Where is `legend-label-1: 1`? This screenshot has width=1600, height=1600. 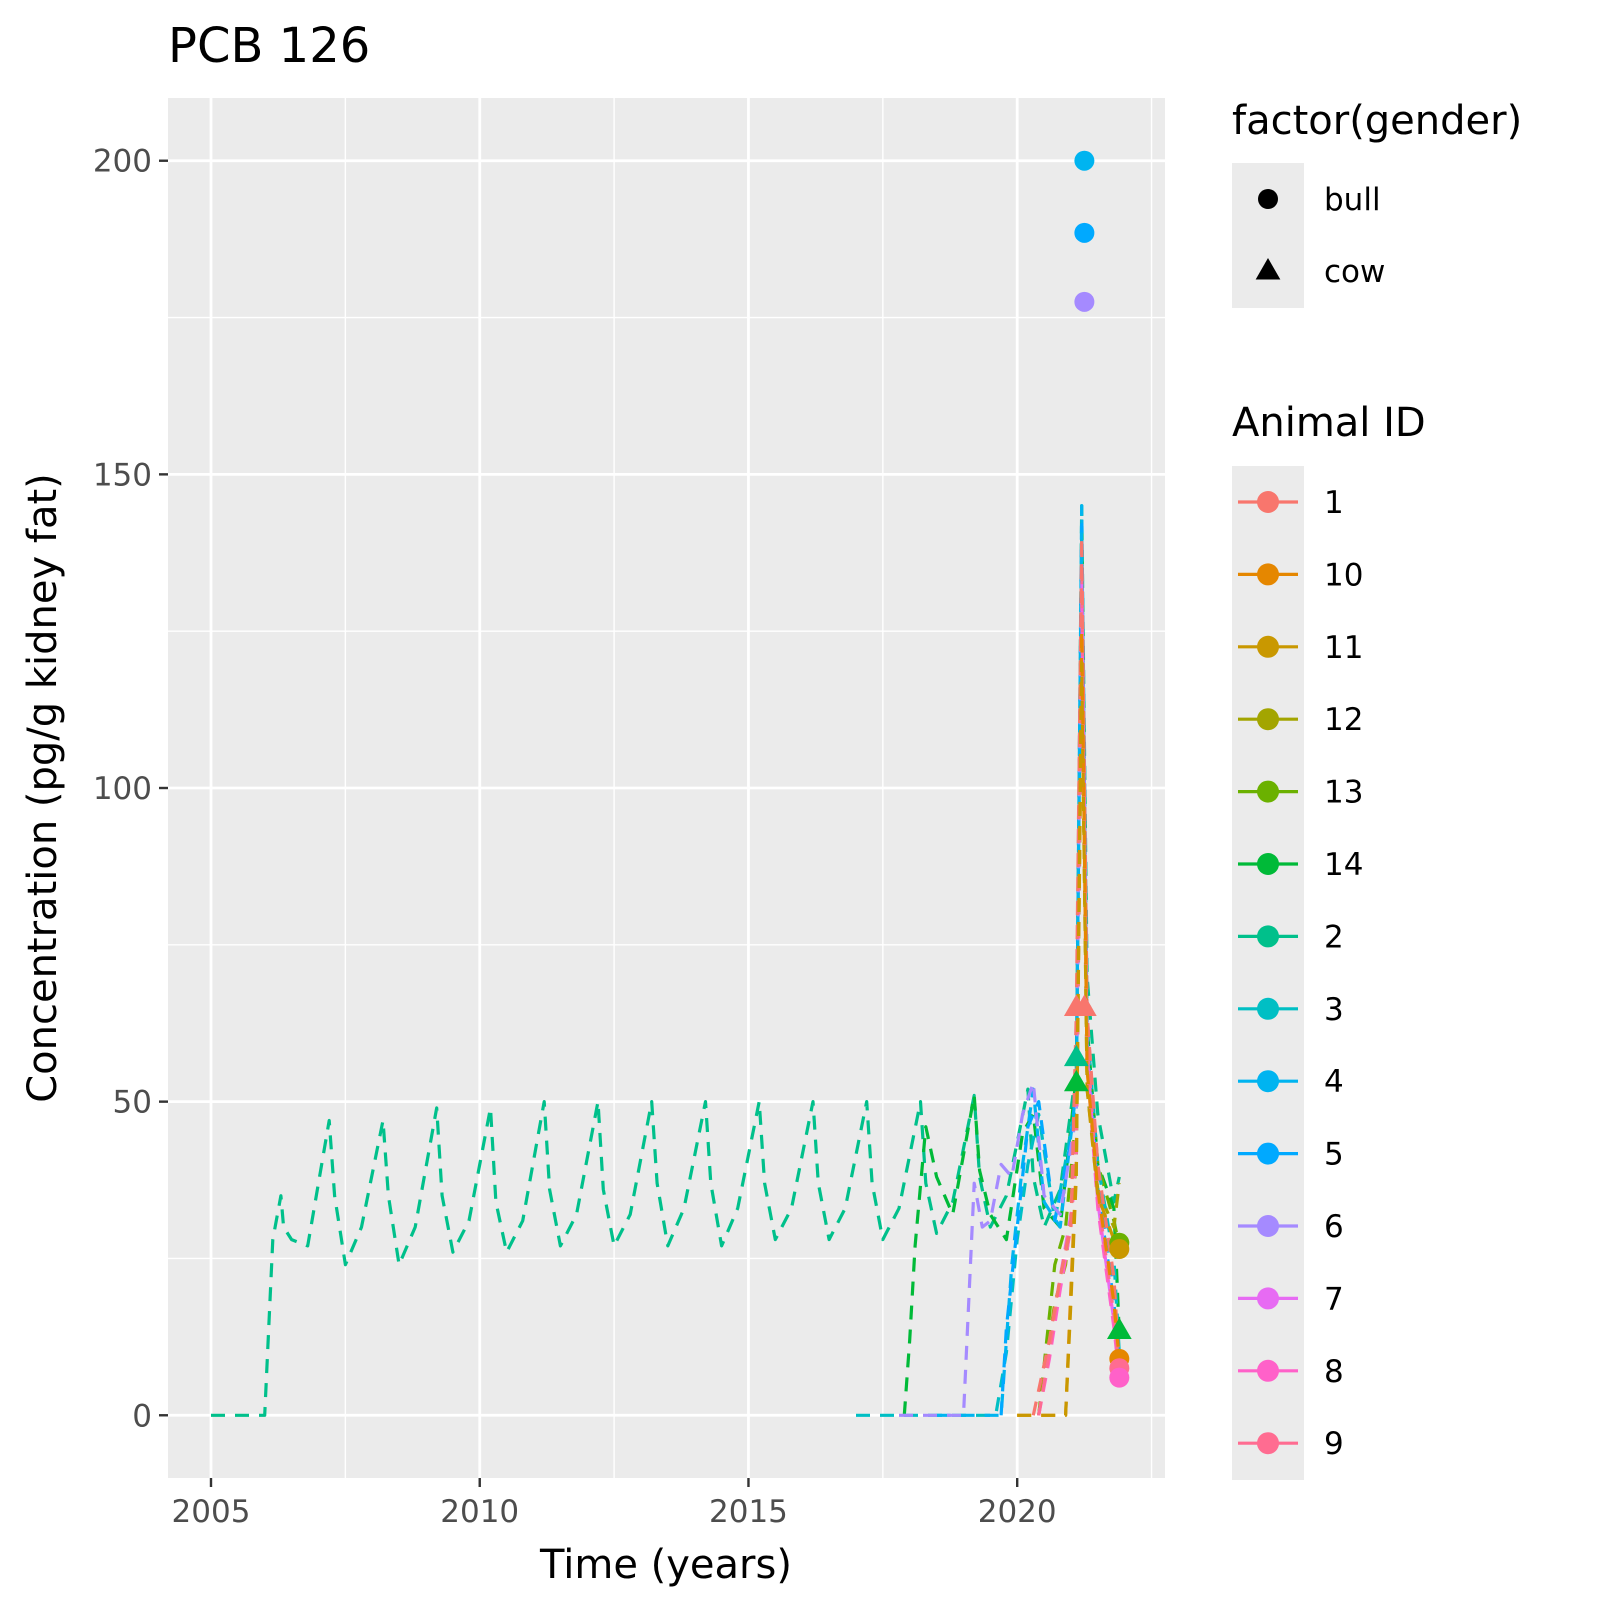 legend-label-1: 1 is located at coordinates (1334, 503).